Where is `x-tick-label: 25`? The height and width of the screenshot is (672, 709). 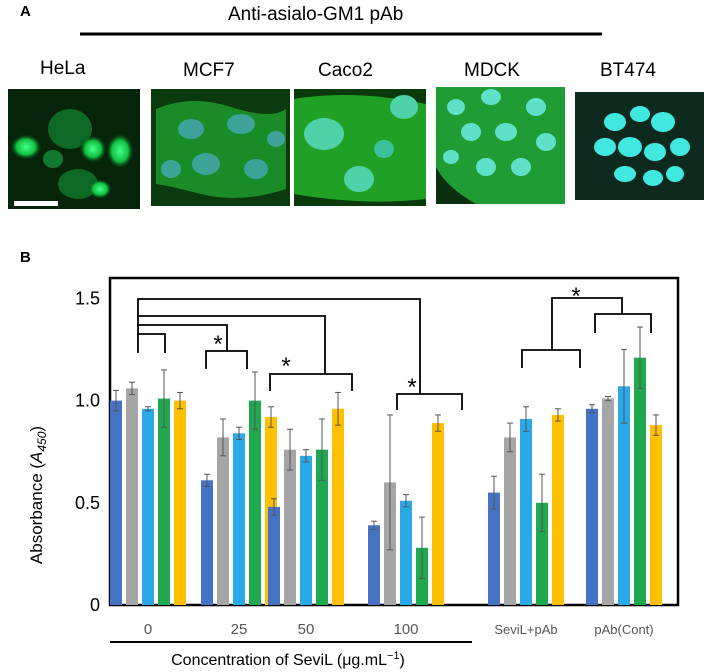
x-tick-label: 25 is located at coordinates (239, 629).